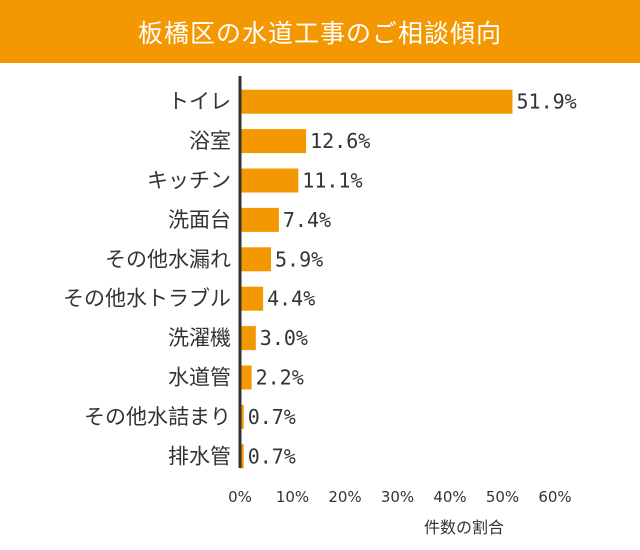 The image size is (640, 550). I want to click on category-label-2: キッチン, so click(189, 181).